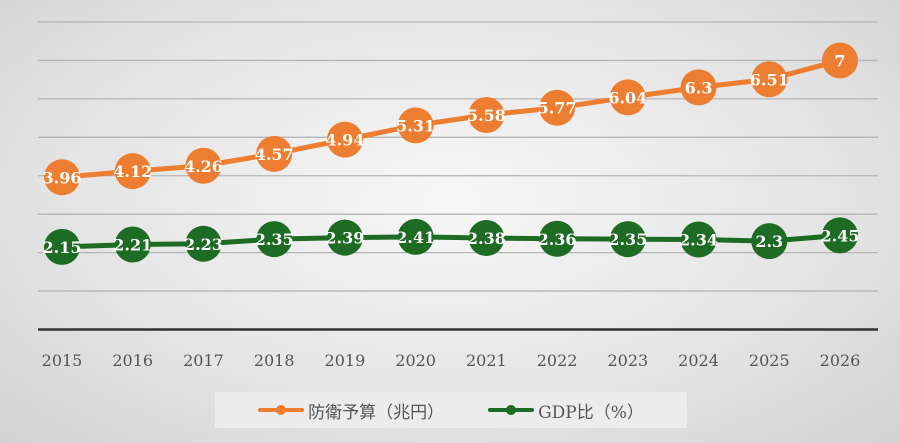 This screenshot has height=443, width=900. I want to click on data-label: 2.23, so click(203, 244).